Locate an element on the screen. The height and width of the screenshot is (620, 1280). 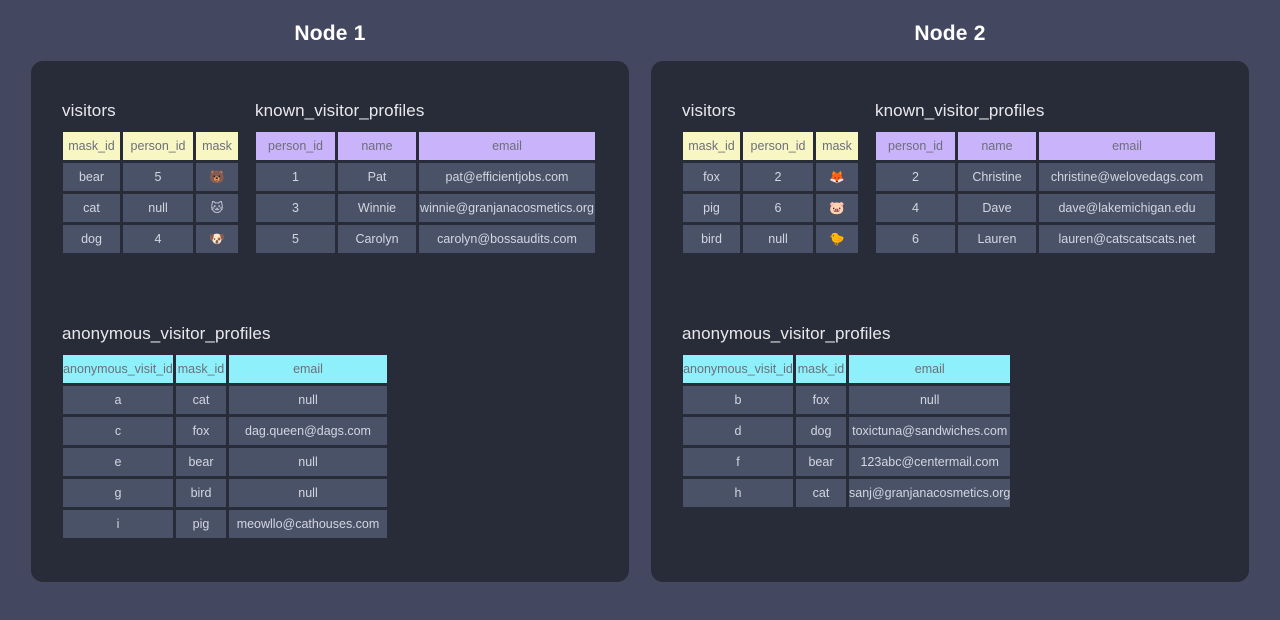
pig-face-emoji: 🐷 is located at coordinates (837, 208).